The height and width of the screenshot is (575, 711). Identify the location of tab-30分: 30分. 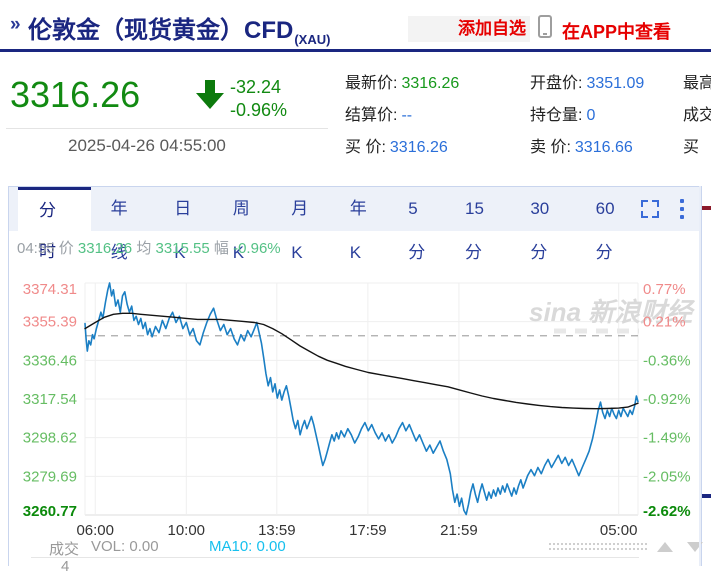
(540, 230).